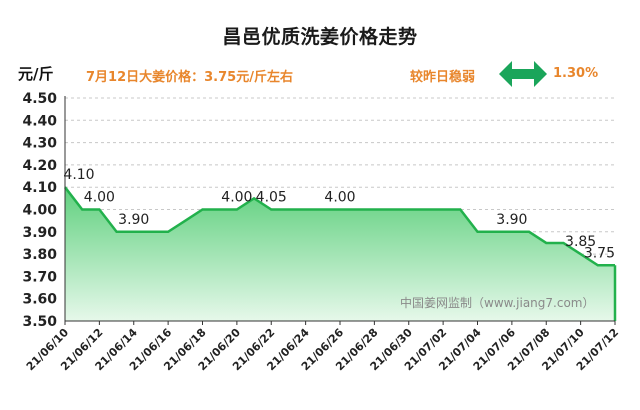 The width and height of the screenshot is (640, 410). I want to click on data-label: 3.75, so click(599, 253).